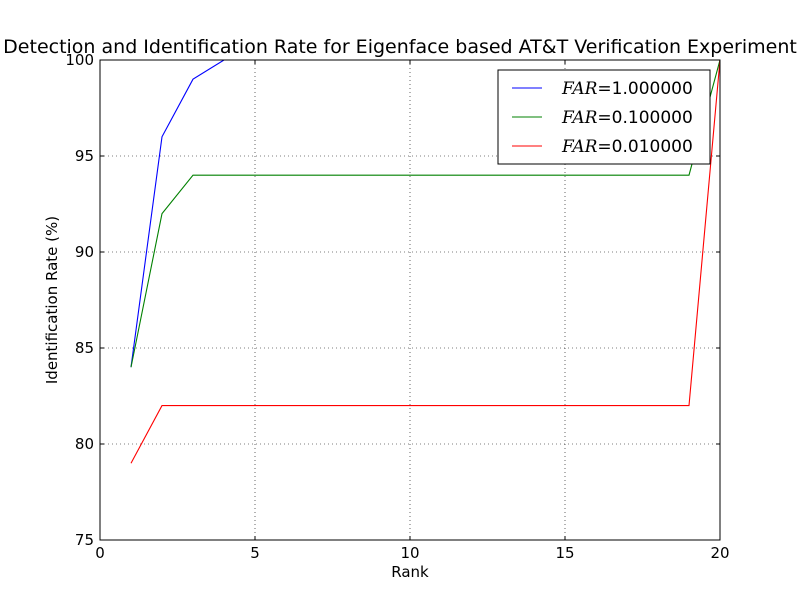 The height and width of the screenshot is (600, 800). What do you see at coordinates (84, 252) in the screenshot?
I see `y-tick-label: 90` at bounding box center [84, 252].